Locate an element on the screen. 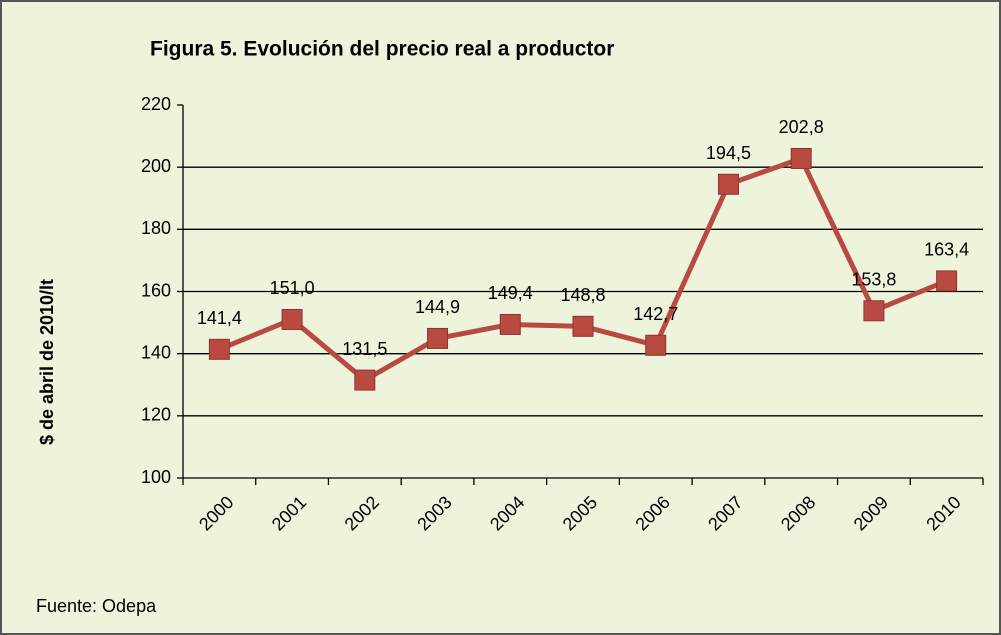 The height and width of the screenshot is (635, 1001). y-tick-label: 100 is located at coordinates (156, 477).